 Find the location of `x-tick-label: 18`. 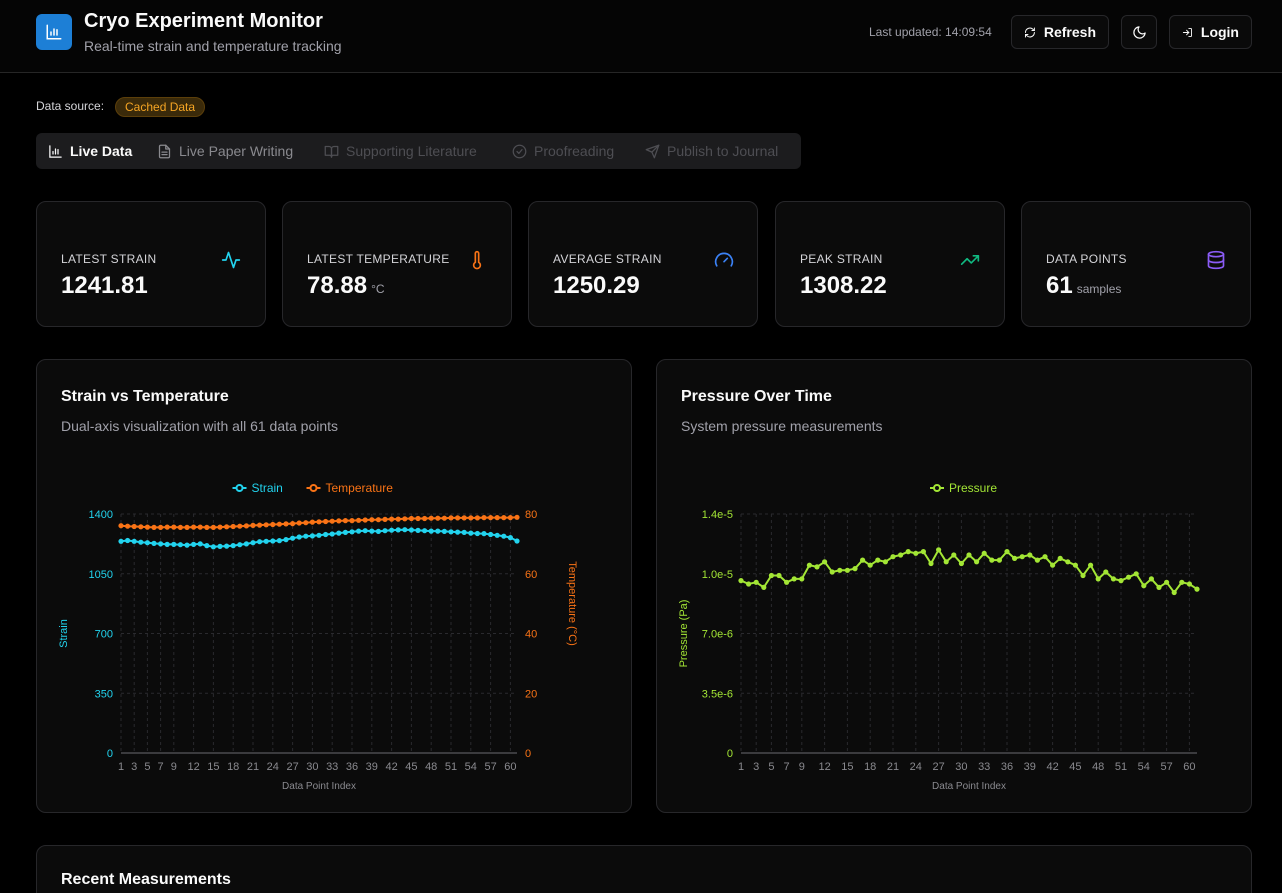

x-tick-label: 18 is located at coordinates (233, 767).